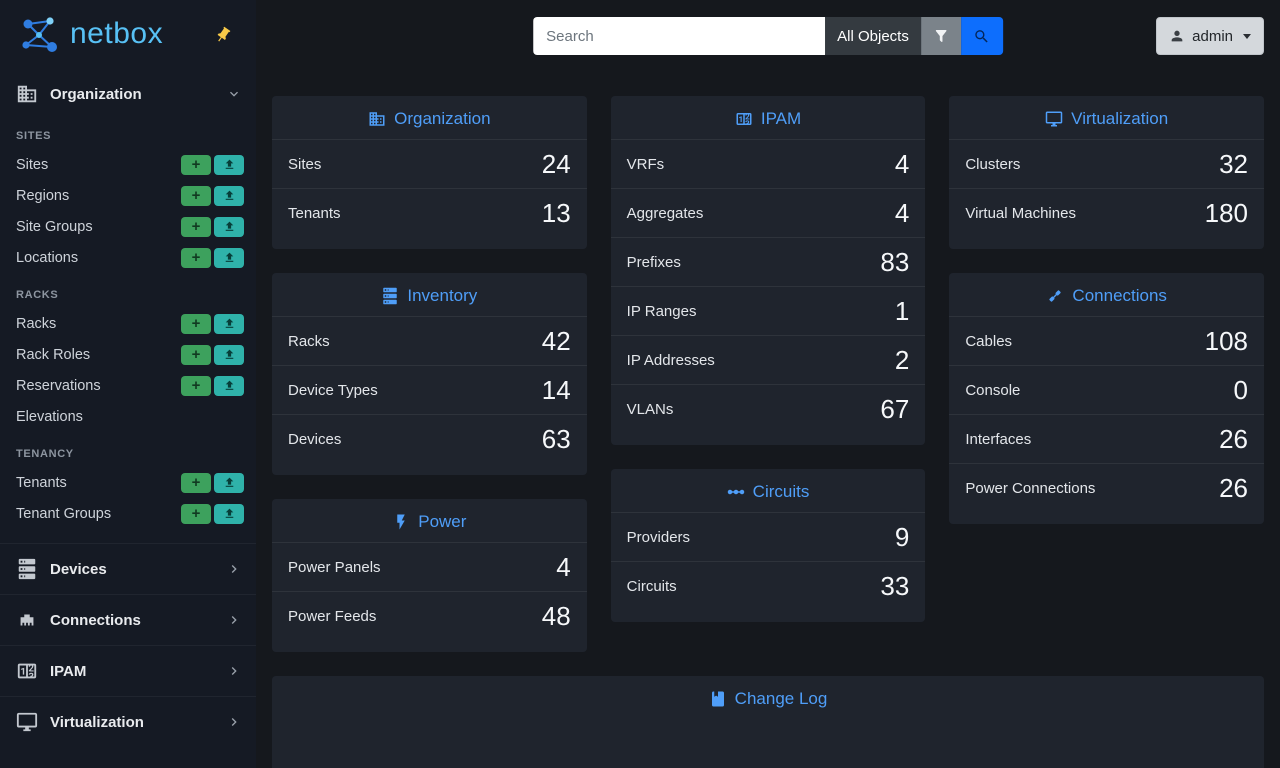  What do you see at coordinates (429, 163) in the screenshot?
I see `stat-row: Sites 24` at bounding box center [429, 163].